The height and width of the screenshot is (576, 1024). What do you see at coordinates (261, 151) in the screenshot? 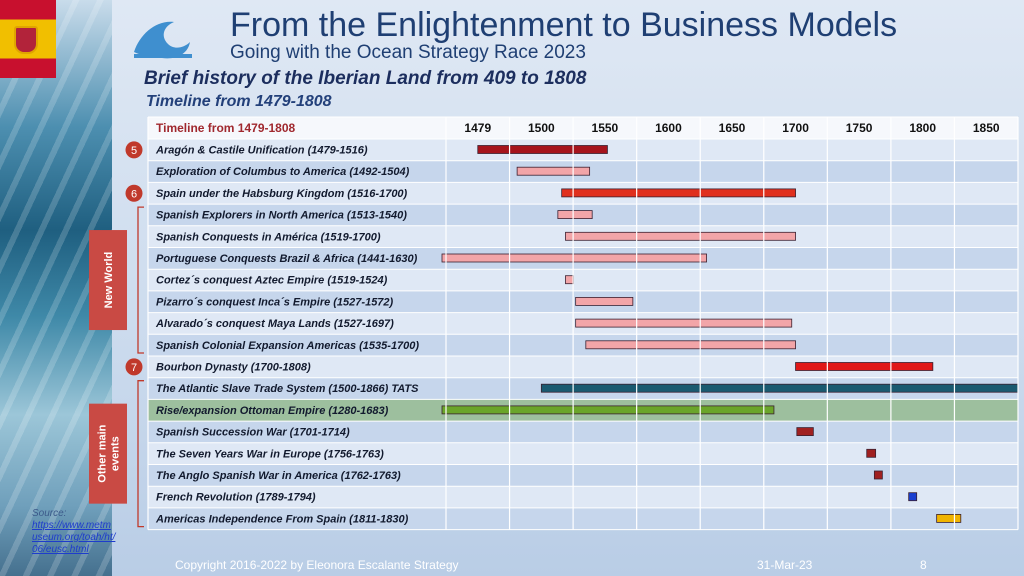
I see `row-label: Aragón & Castile Unification (1479-1516)` at bounding box center [261, 151].